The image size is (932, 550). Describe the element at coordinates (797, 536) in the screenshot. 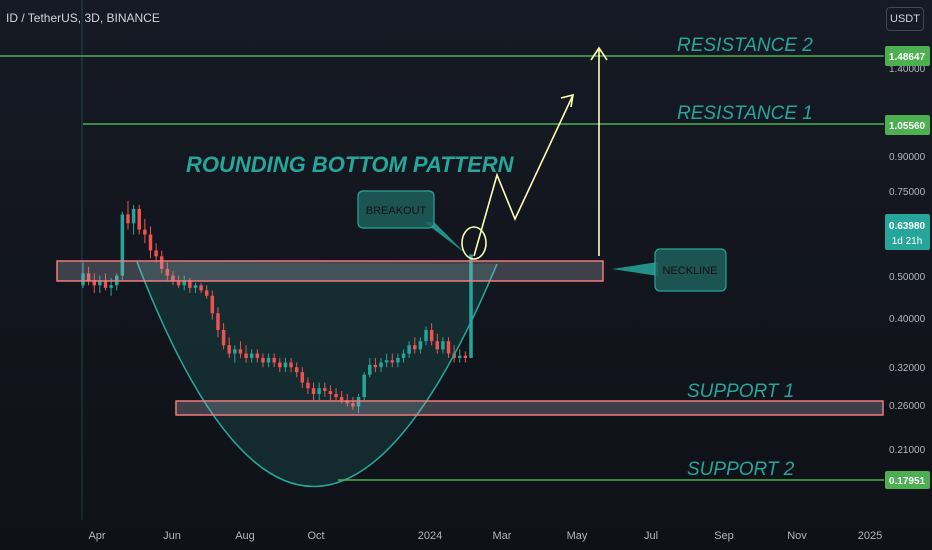

I see `x-tick-label: Nov` at that location.